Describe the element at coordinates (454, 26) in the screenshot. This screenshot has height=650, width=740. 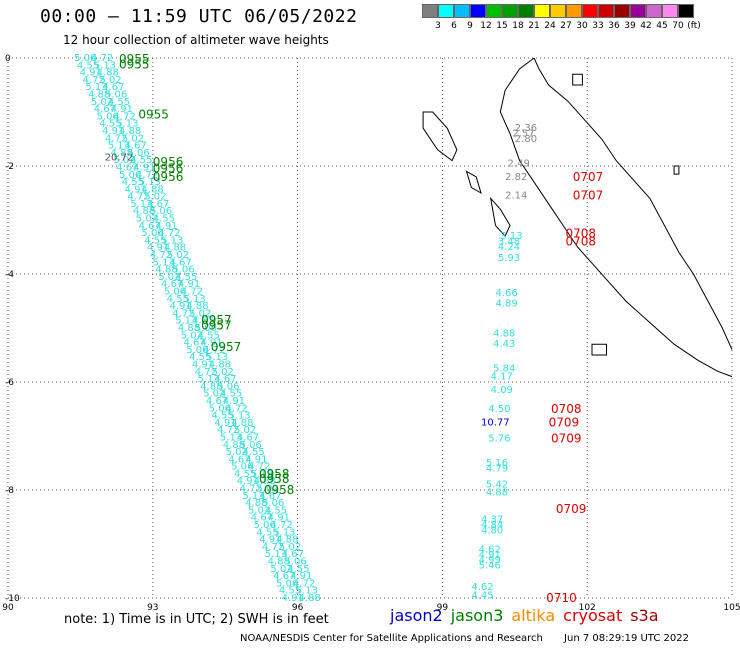
I see `legend-label: 6` at that location.